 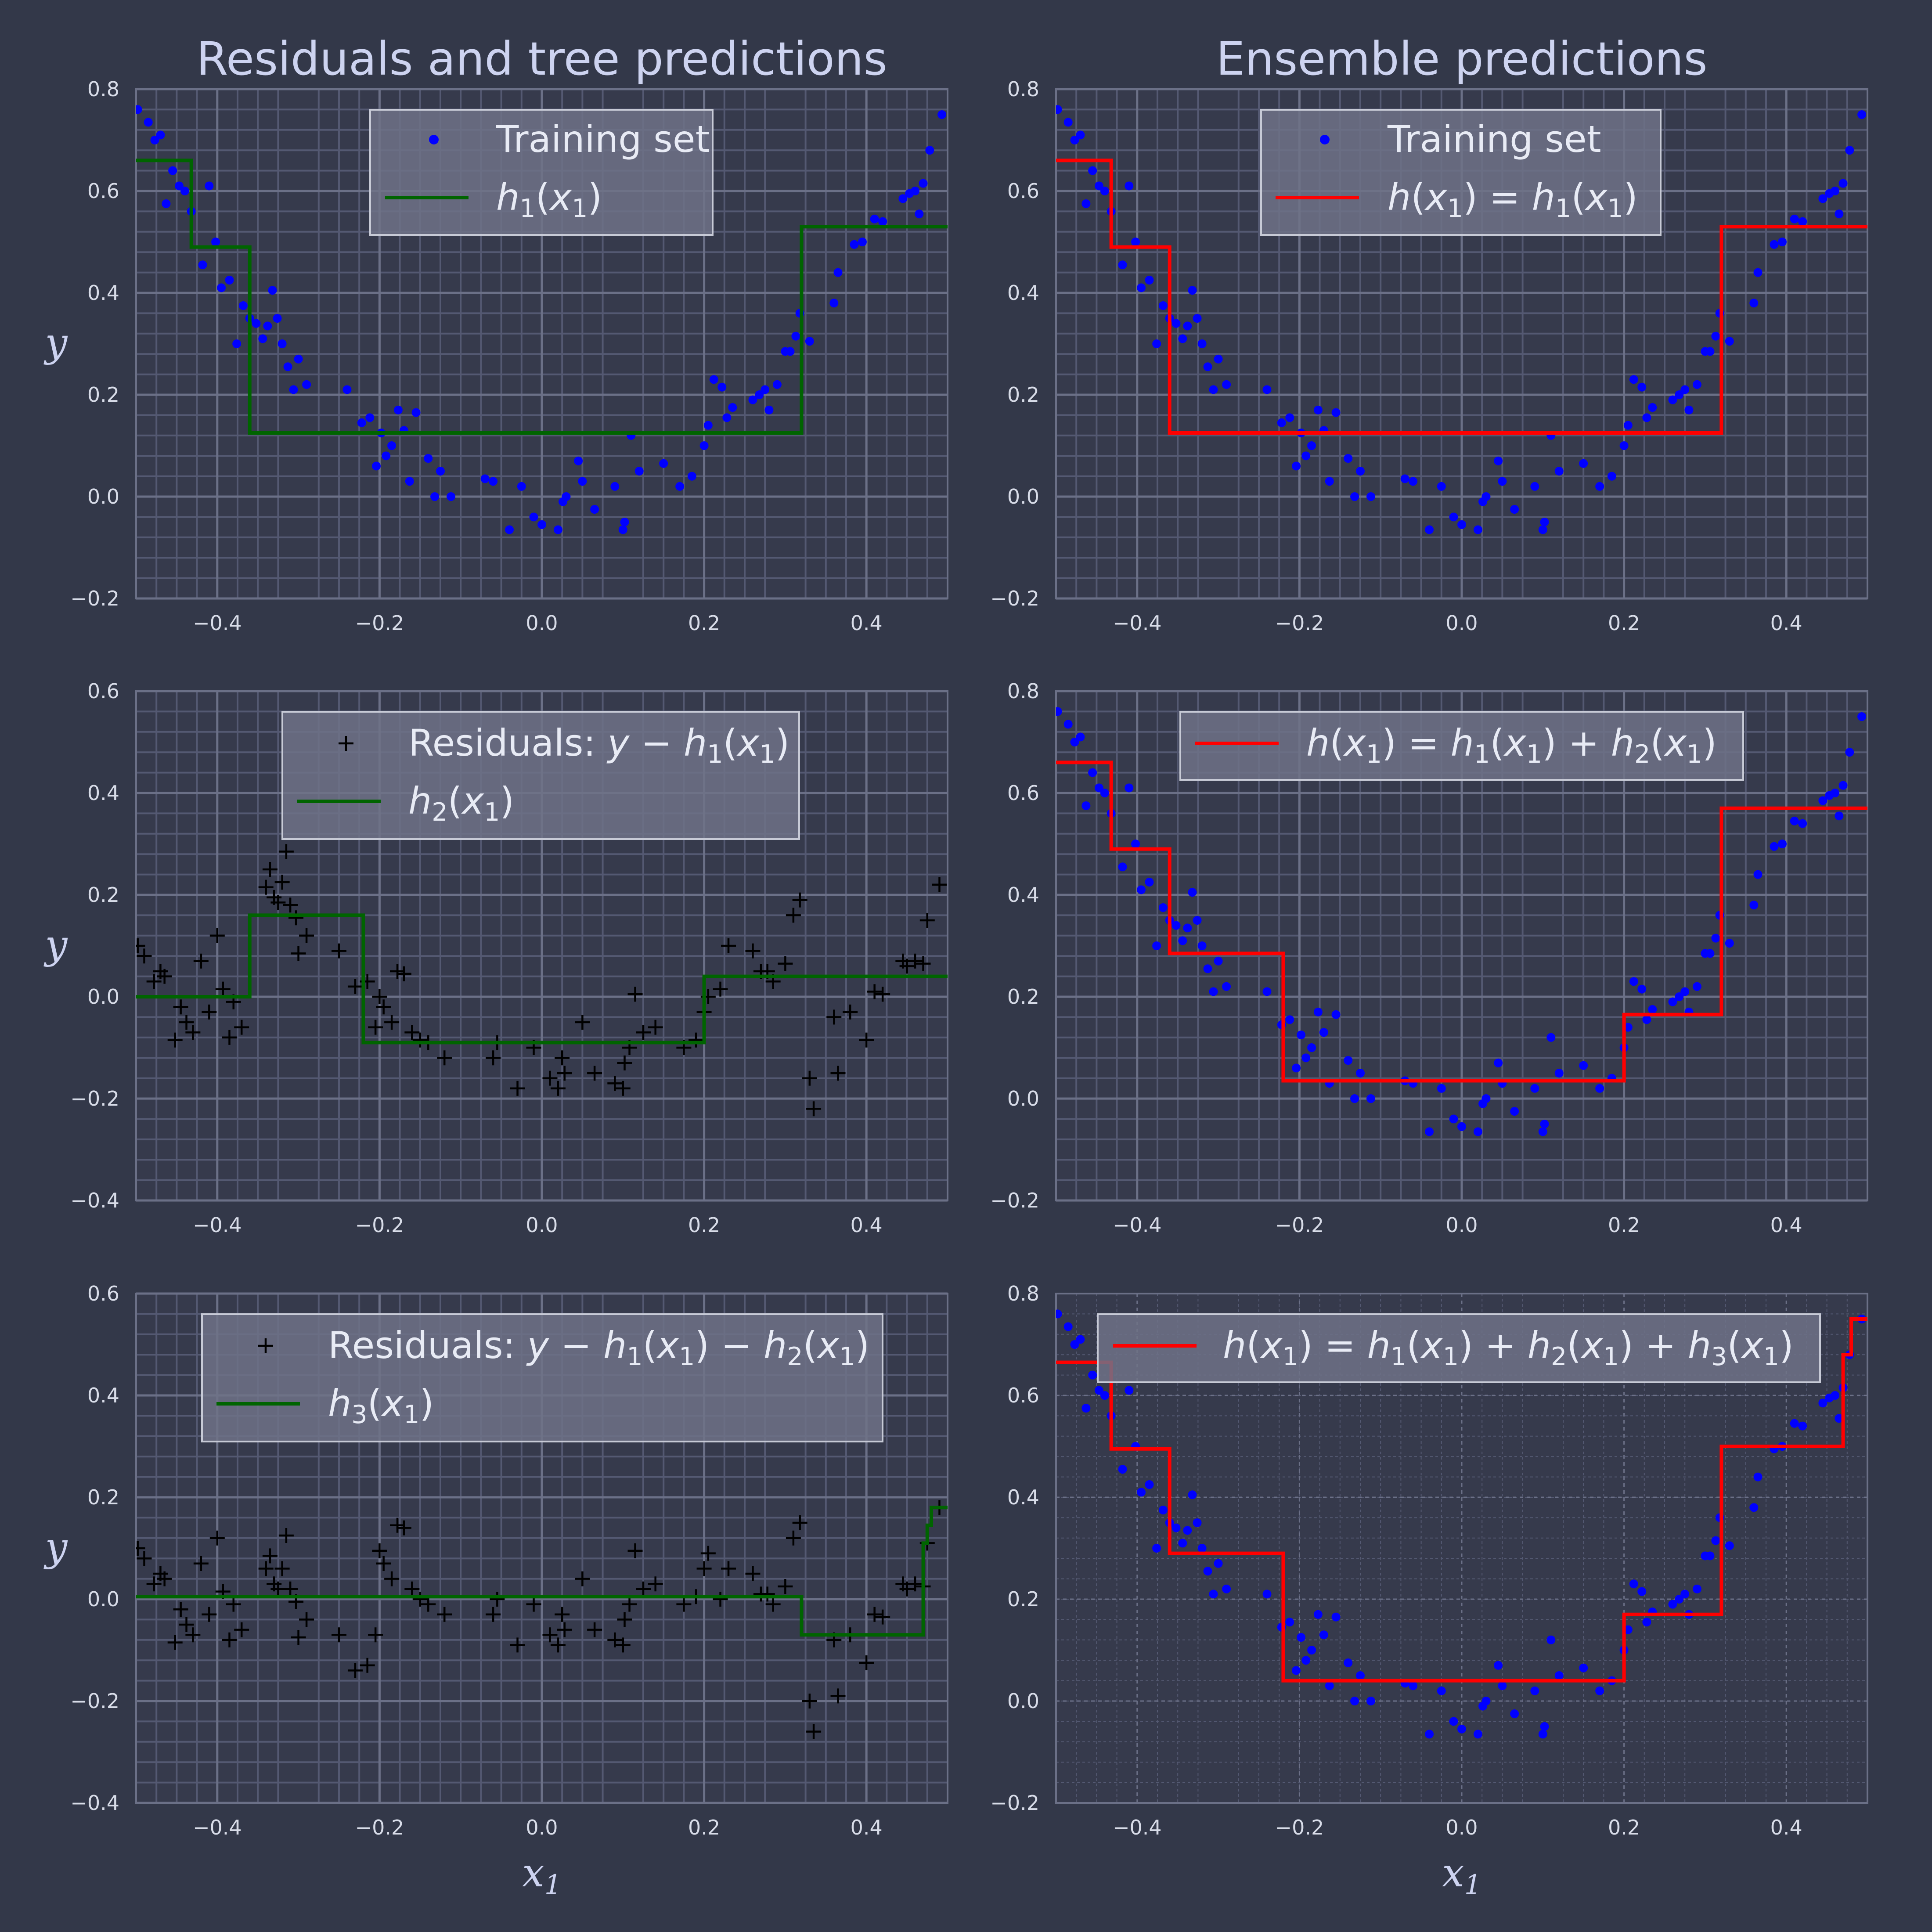 What do you see at coordinates (1461, 623) in the screenshot?
I see `x-tick-label: 0.0` at bounding box center [1461, 623].